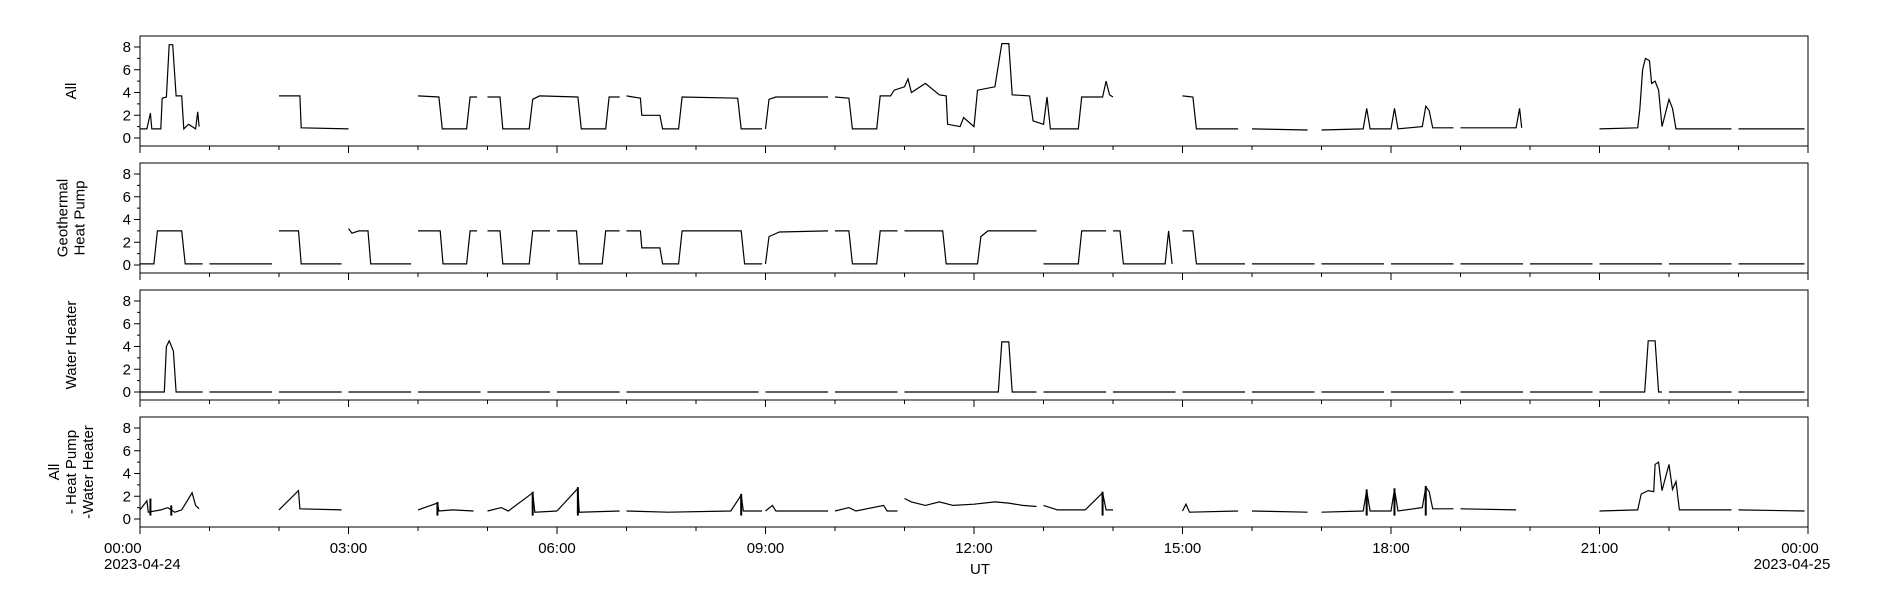  Describe the element at coordinates (127, 265) in the screenshot. I see `y-tick-label-2-0: 0` at that location.